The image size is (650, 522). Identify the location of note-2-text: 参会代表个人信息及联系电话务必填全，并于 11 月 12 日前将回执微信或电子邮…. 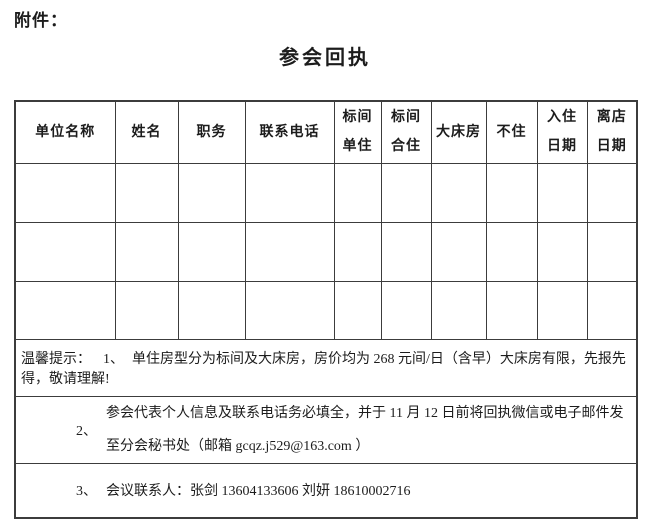
(365, 429).